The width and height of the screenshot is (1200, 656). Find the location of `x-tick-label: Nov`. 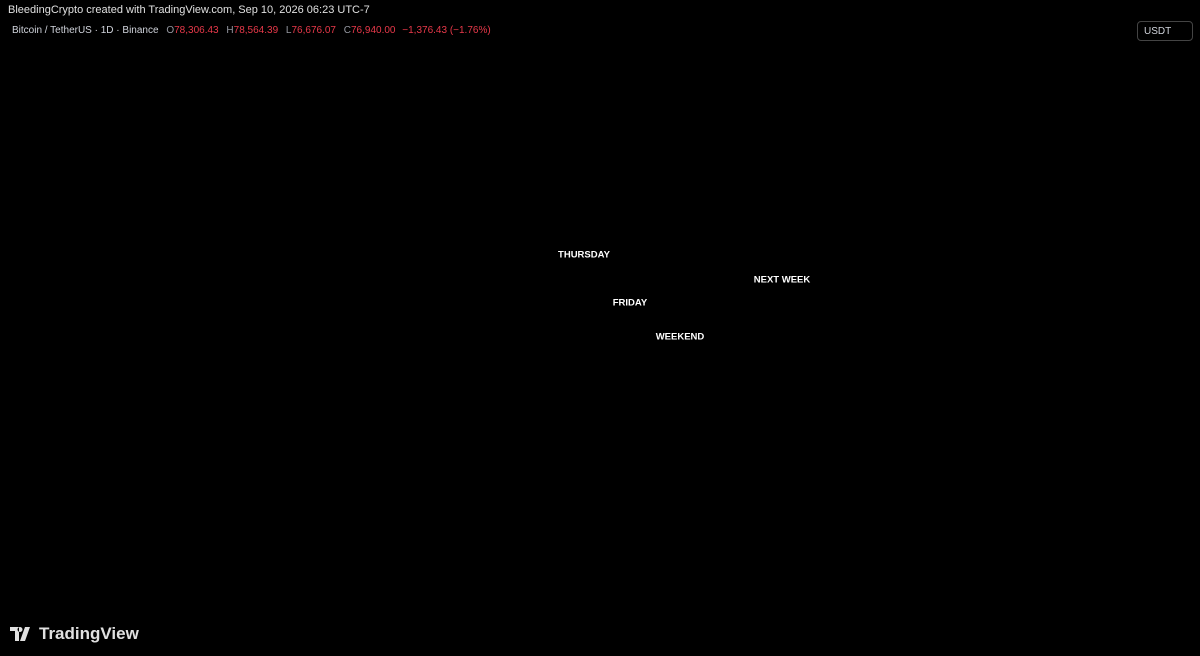

x-tick-label: Nov is located at coordinates (1091, 602).